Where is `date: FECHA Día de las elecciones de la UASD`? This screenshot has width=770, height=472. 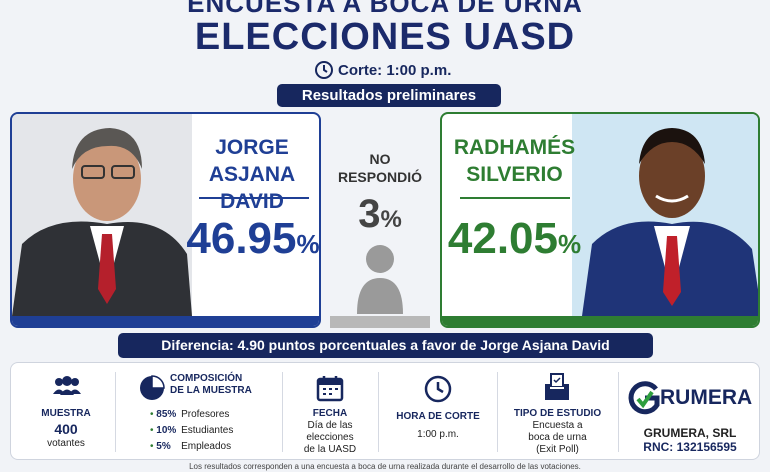 date: FECHA Día de las elecciones de la UASD is located at coordinates (330, 432).